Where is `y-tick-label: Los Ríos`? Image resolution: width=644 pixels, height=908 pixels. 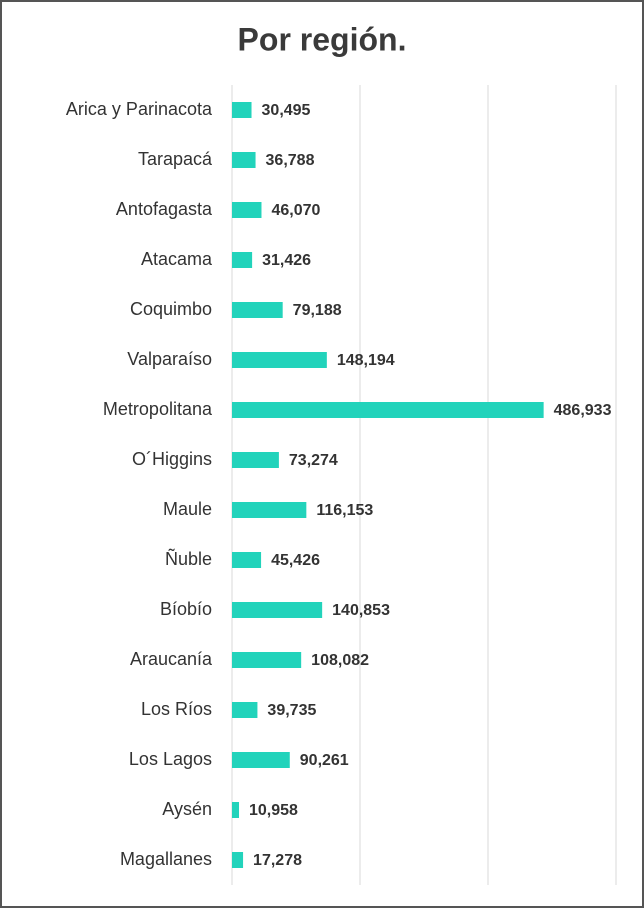 y-tick-label: Los Ríos is located at coordinates (176, 709).